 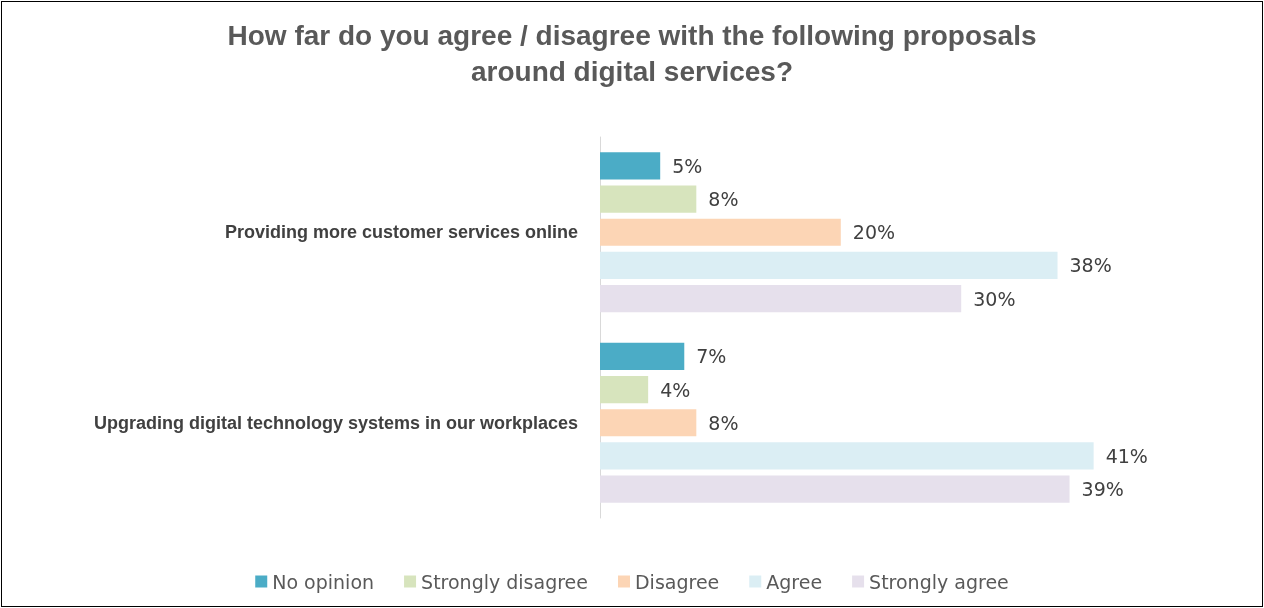 I want to click on data-label: 30%, so click(x=994, y=298).